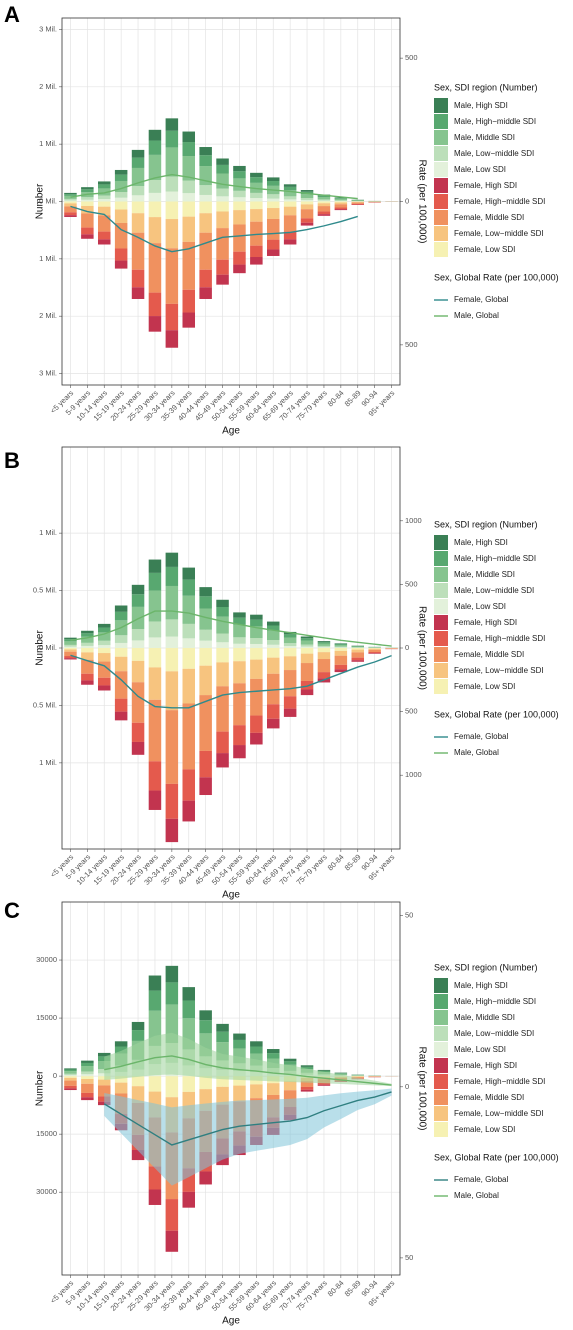 The width and height of the screenshot is (573, 1330). Describe the element at coordinates (481, 985) in the screenshot. I see `legend-label: Male, High SDI` at that location.